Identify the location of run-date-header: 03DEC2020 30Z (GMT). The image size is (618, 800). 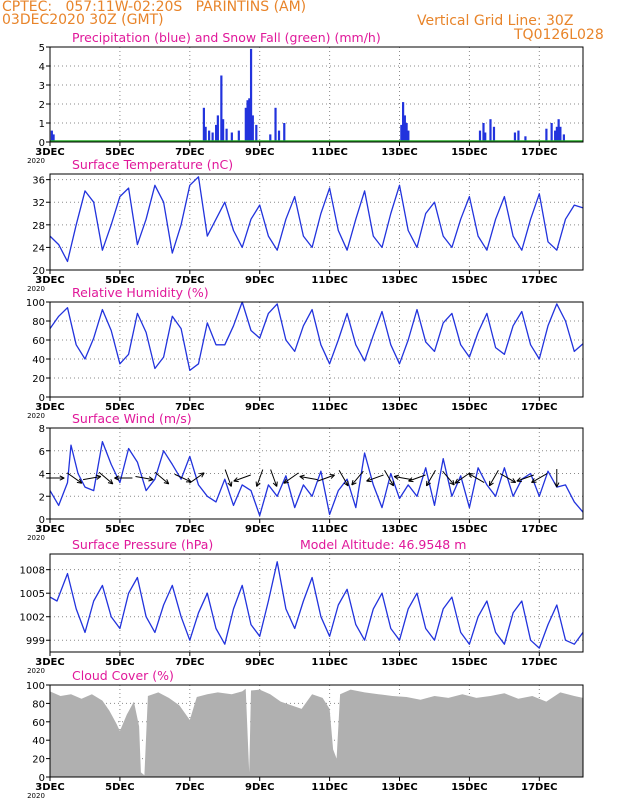
(83, 20).